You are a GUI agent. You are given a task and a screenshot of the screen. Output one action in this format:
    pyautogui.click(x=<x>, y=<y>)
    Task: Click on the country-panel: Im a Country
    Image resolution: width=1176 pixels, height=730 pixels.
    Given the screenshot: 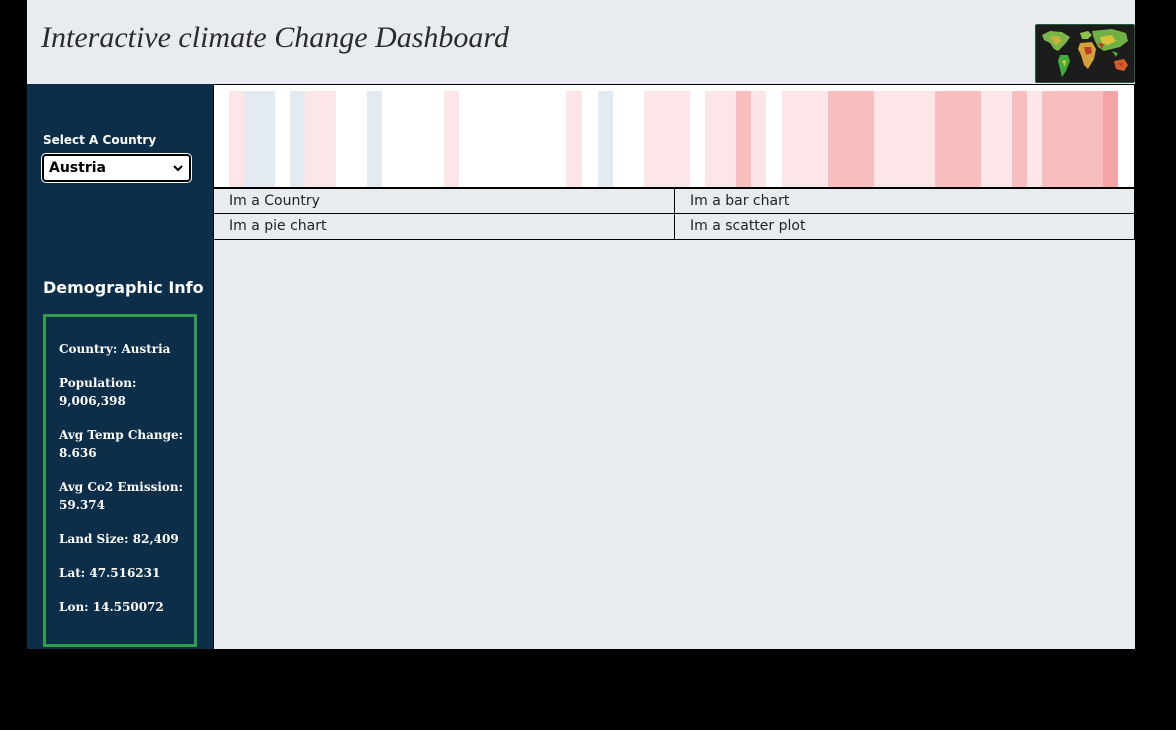 What is the action you would take?
    pyautogui.click(x=444, y=201)
    